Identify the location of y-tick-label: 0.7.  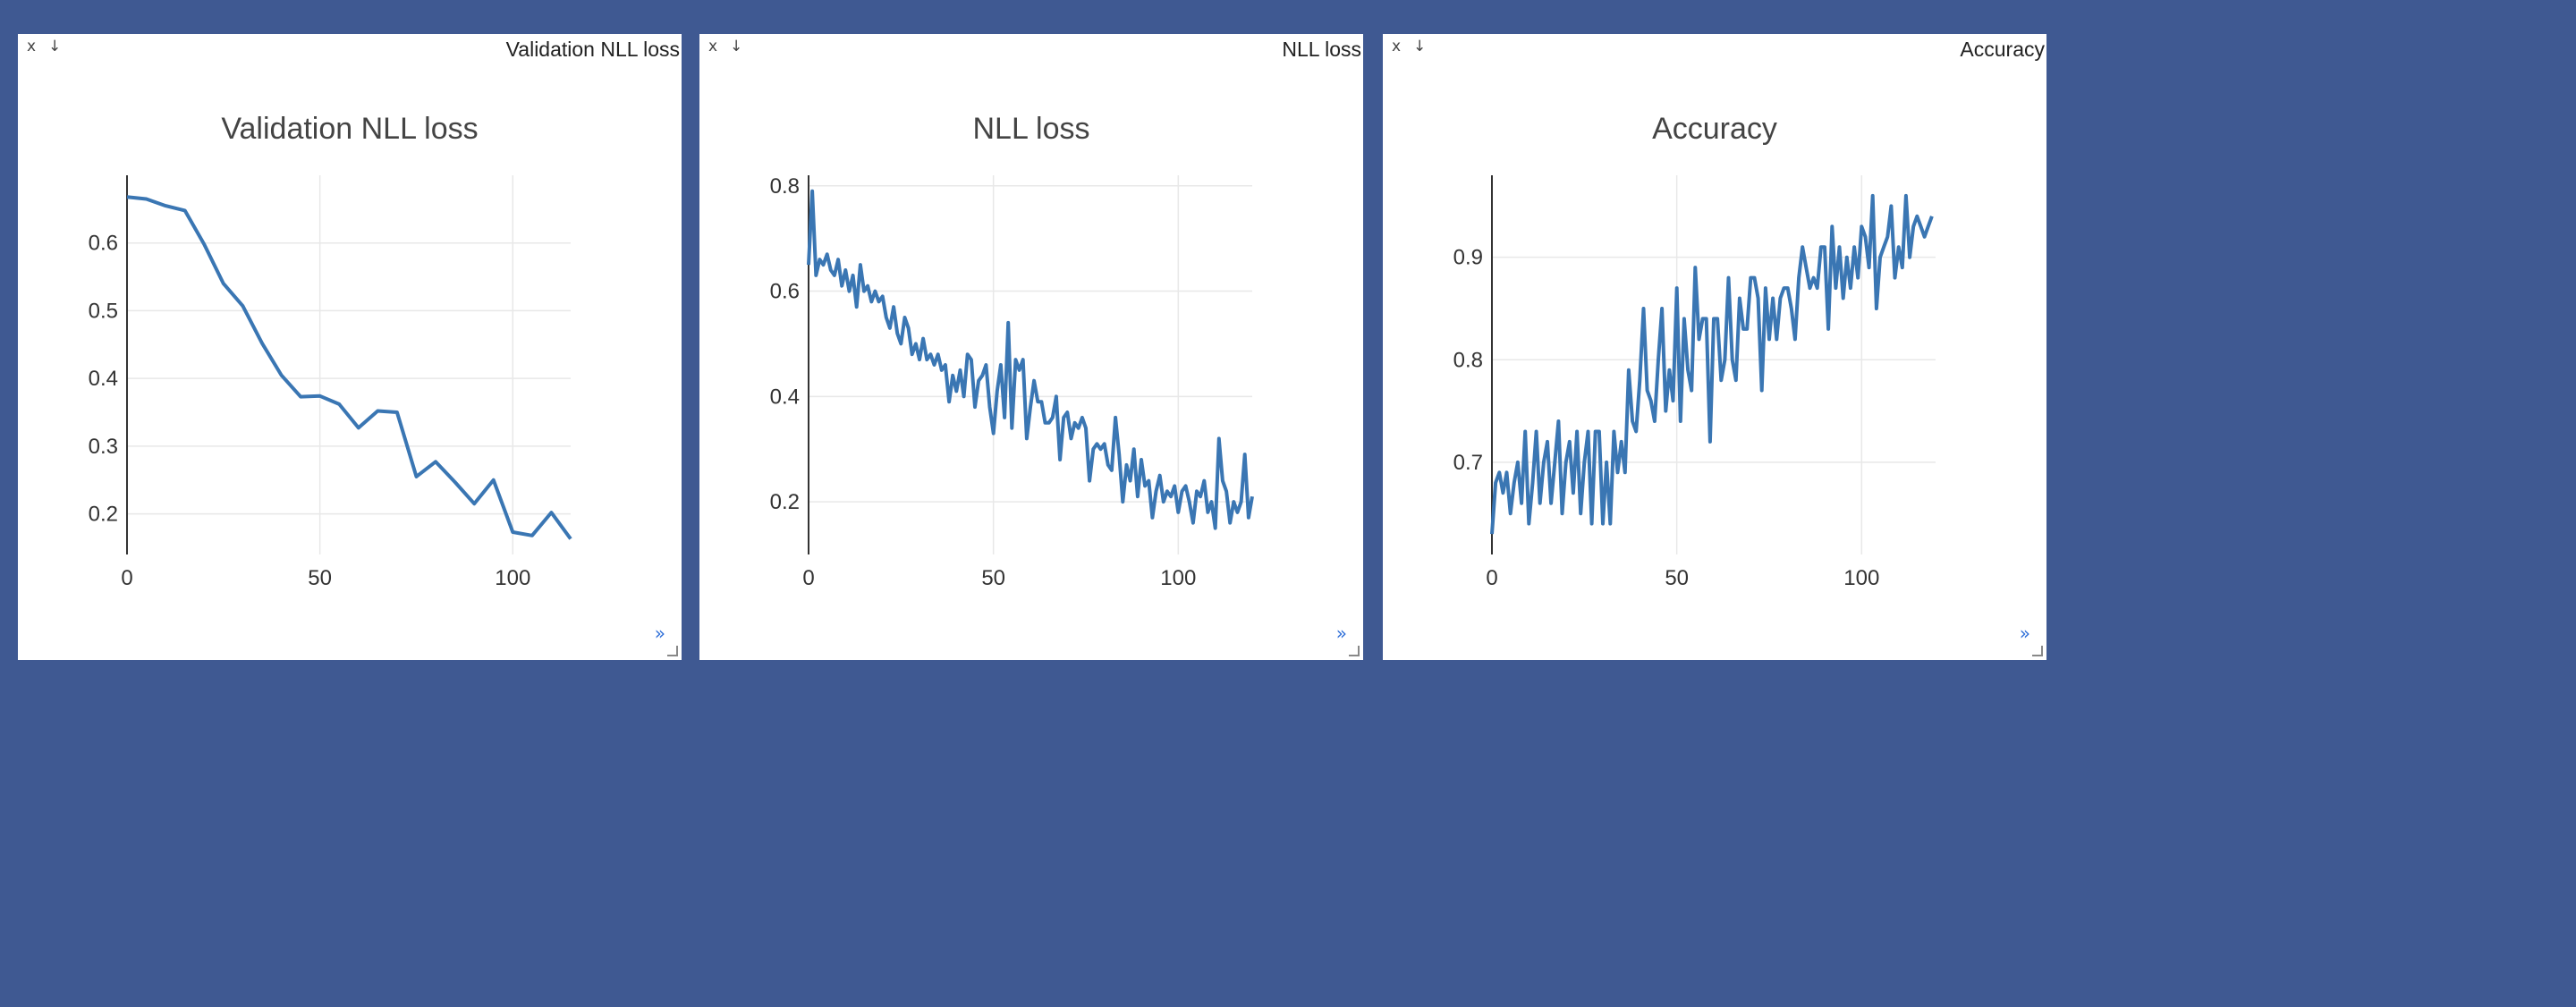
(1468, 463).